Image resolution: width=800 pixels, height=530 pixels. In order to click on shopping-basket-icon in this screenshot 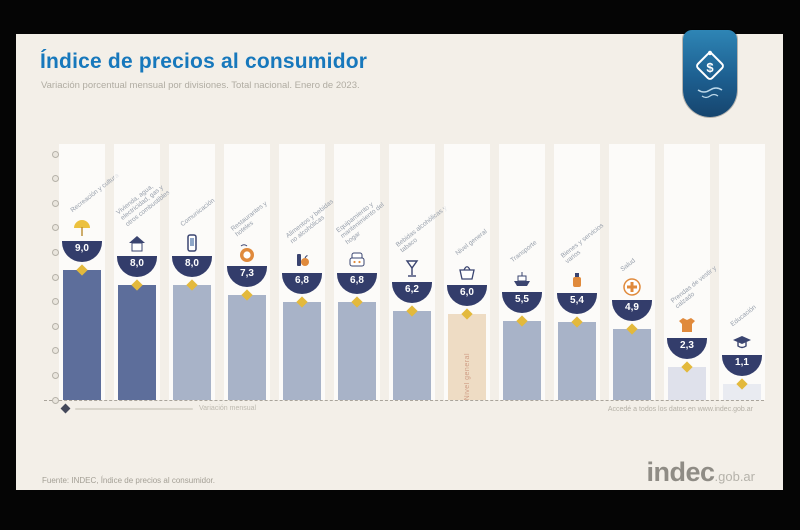, I will do `click(467, 272)`.